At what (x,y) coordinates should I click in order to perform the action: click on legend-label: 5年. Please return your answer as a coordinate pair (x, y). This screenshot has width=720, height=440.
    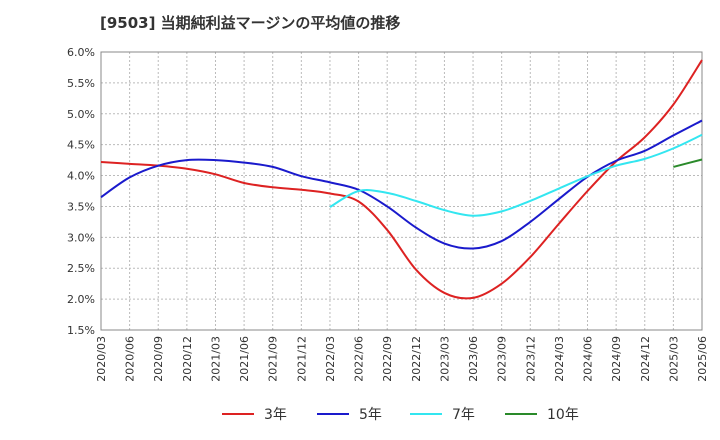
    Looking at the image, I should click on (370, 415).